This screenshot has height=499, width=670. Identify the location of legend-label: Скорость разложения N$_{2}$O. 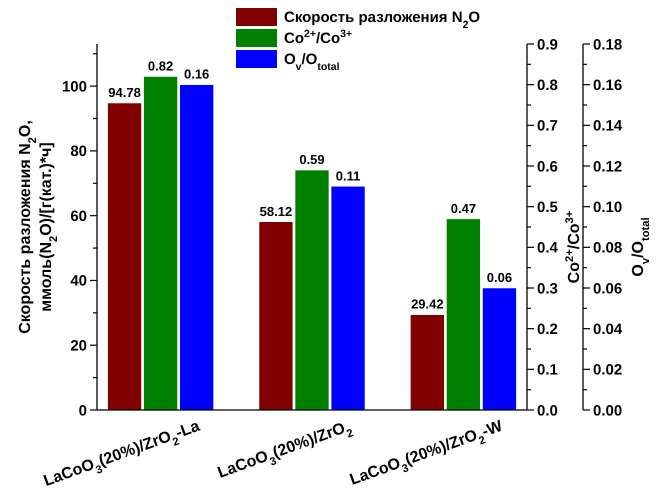
(382, 20).